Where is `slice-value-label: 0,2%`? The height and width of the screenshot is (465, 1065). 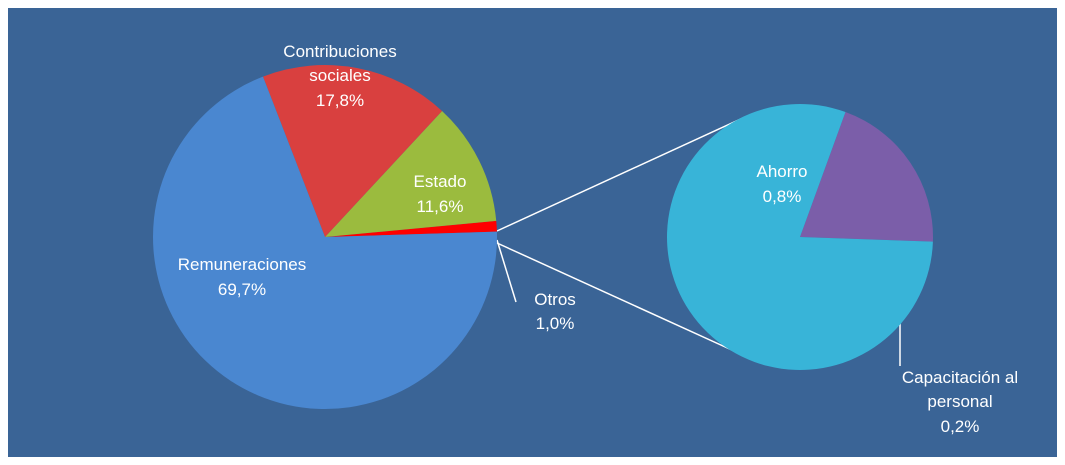 slice-value-label: 0,2% is located at coordinates (960, 426).